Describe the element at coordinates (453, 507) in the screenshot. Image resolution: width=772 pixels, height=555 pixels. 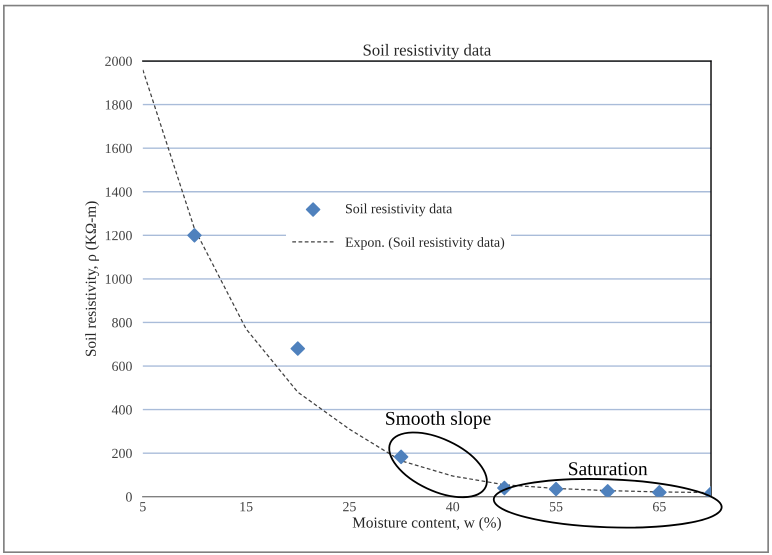
I see `x-tick-label: 40` at that location.